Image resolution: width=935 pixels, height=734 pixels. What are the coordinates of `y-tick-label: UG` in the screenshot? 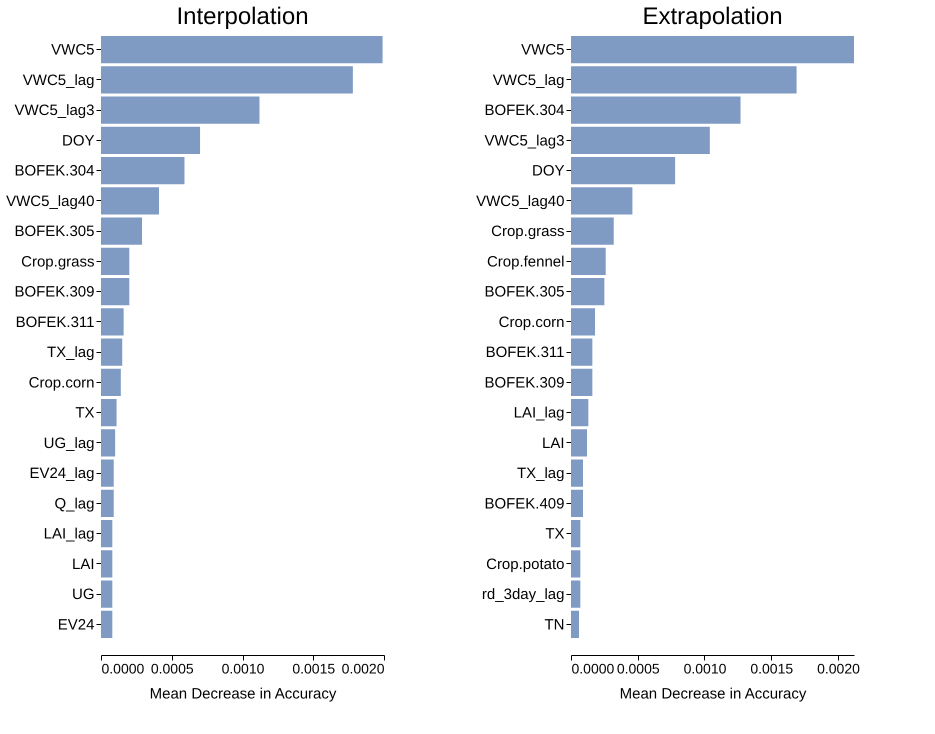 It's located at (83, 595).